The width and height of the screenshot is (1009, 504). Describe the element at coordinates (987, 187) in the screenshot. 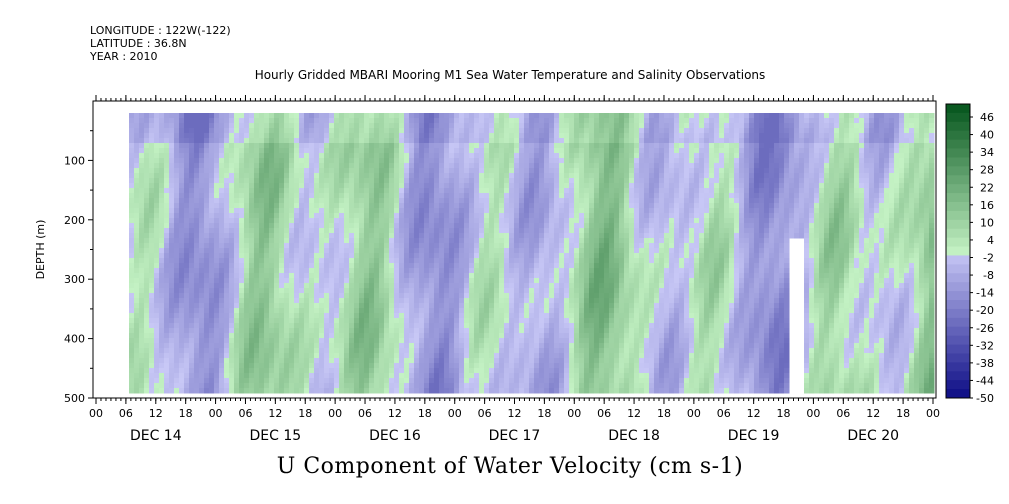

I see `colorbar-label: 22` at that location.